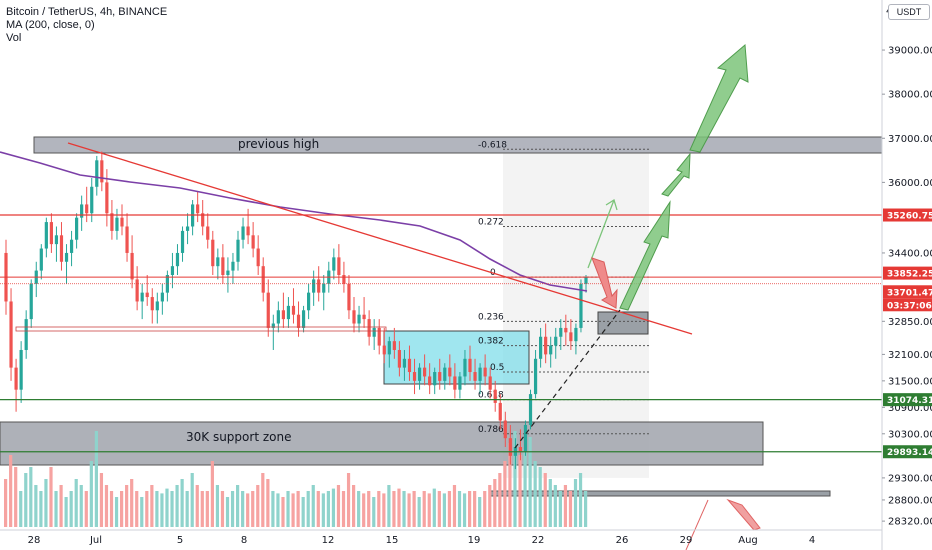  Describe the element at coordinates (910, 139) in the screenshot. I see `price-tick-label: 37000.00` at that location.